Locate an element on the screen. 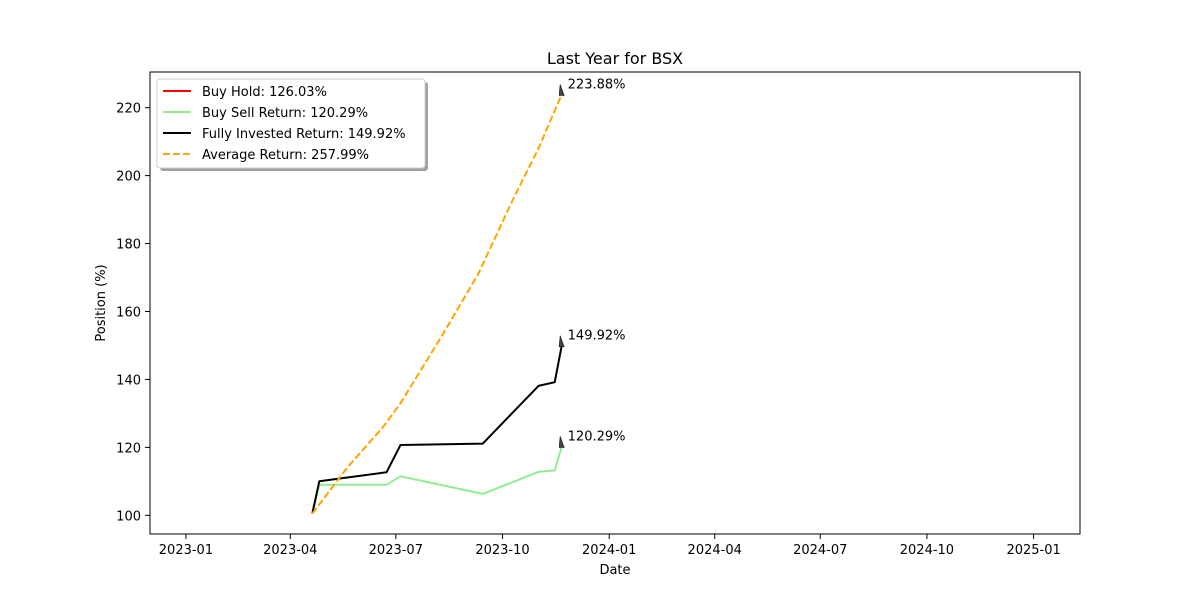  y-tick-label: 220 is located at coordinates (128, 109).